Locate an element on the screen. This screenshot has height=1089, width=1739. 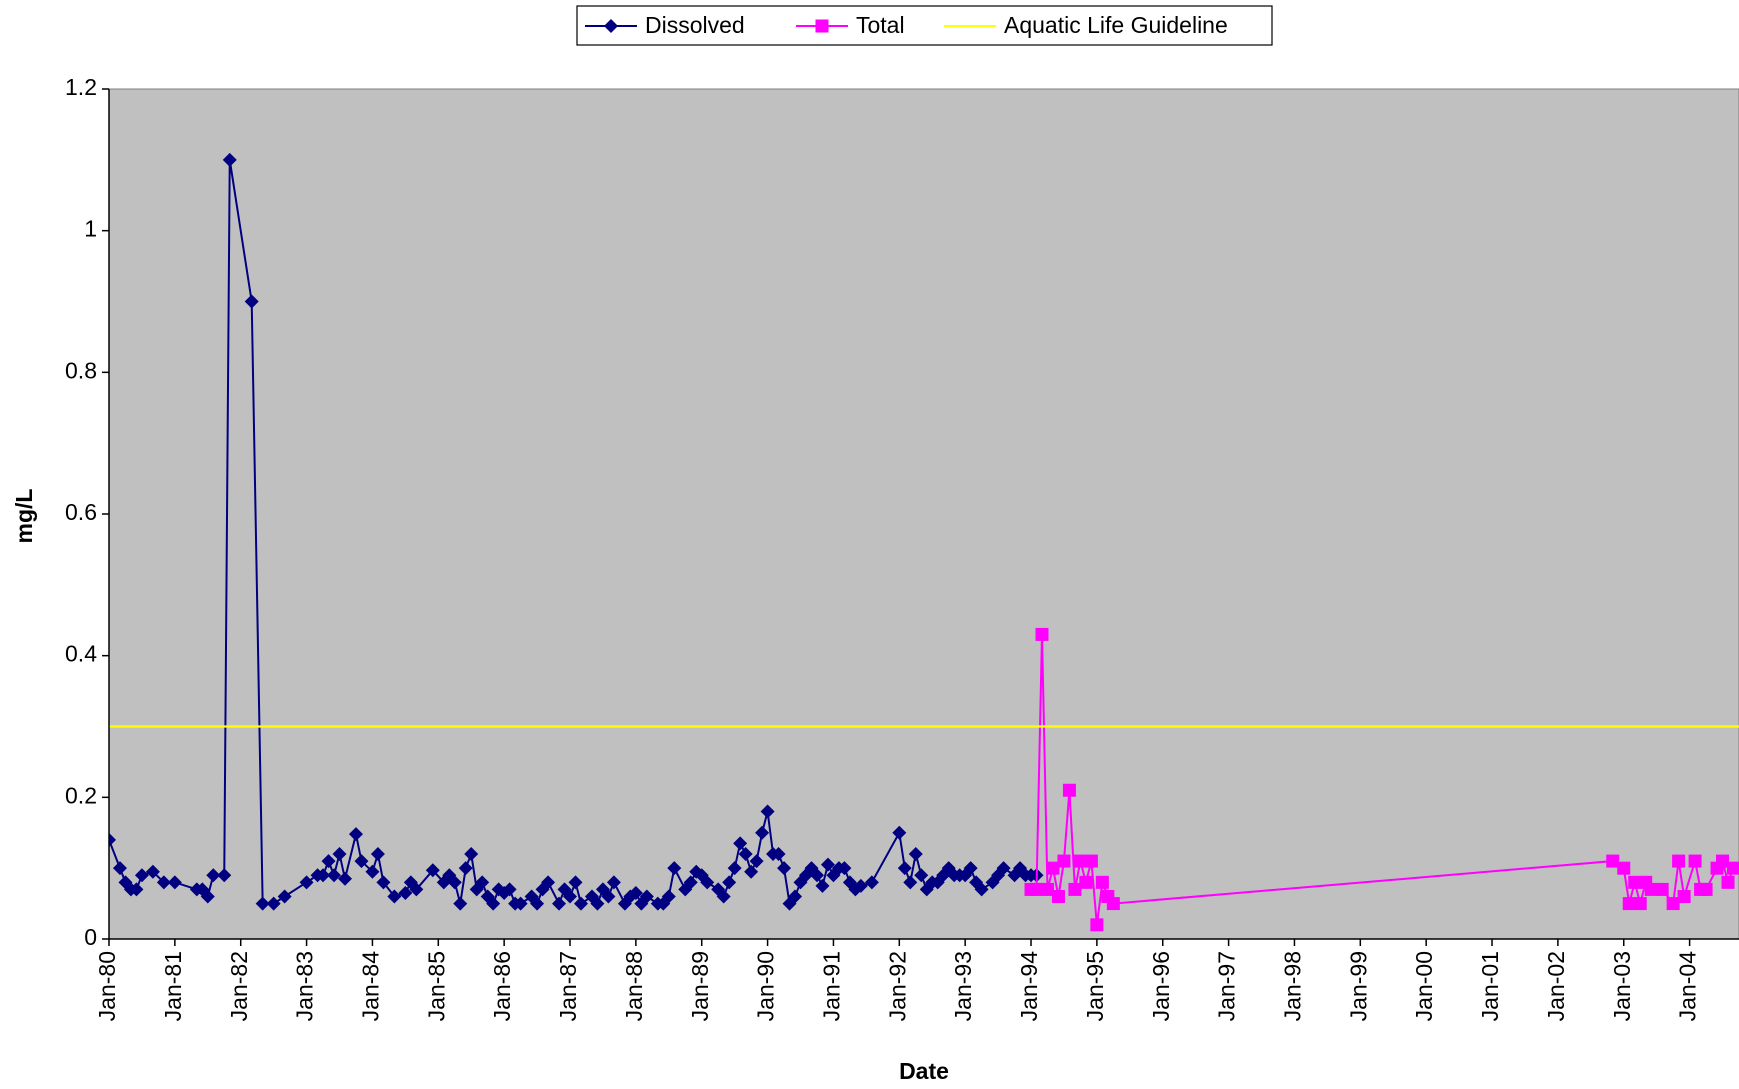
legend-box is located at coordinates (924, 25).